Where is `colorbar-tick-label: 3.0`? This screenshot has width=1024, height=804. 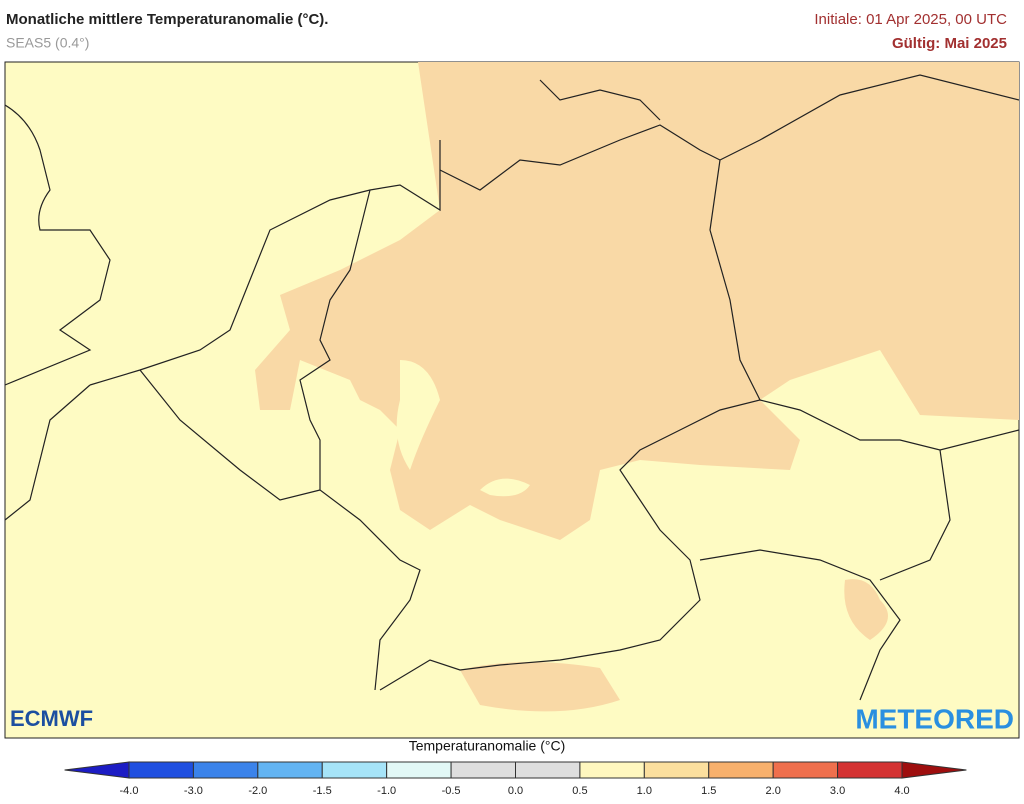
colorbar-tick-label: 3.0 is located at coordinates (837, 791).